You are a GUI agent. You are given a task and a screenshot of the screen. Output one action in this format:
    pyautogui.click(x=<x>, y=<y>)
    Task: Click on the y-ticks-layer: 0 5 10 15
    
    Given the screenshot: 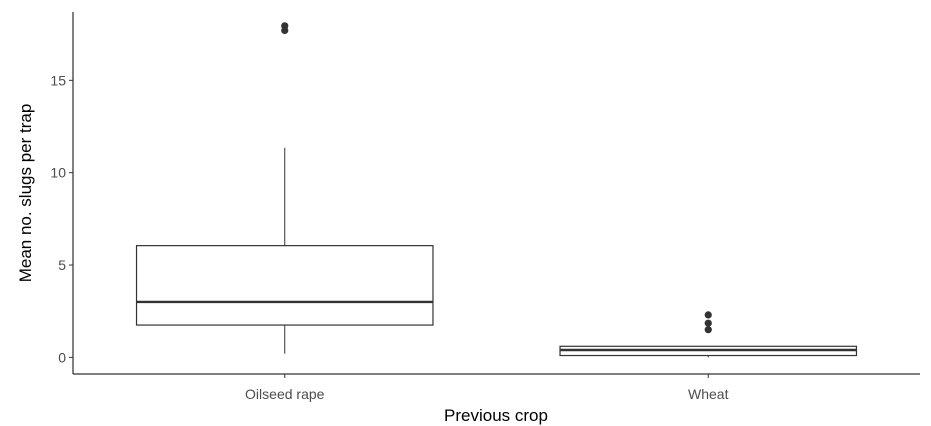 What is the action you would take?
    pyautogui.click(x=61, y=218)
    